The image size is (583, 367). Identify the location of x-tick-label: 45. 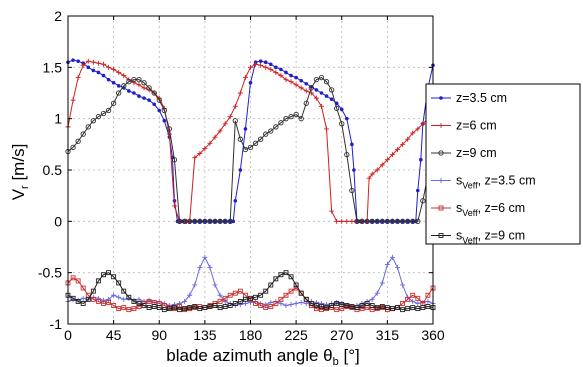
(114, 335).